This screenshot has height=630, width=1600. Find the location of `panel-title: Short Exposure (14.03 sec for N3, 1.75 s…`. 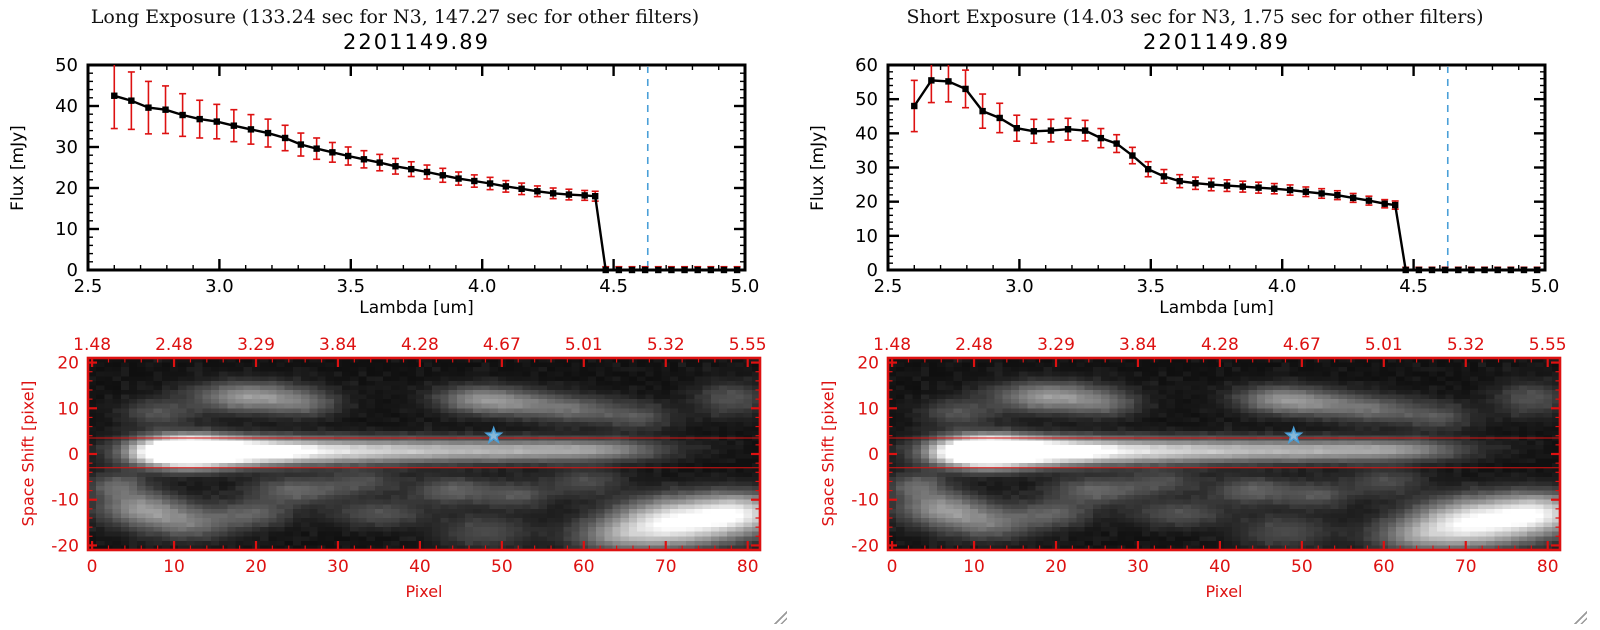

panel-title: Short Exposure (14.03 sec for N3, 1.75 s… is located at coordinates (1195, 17).